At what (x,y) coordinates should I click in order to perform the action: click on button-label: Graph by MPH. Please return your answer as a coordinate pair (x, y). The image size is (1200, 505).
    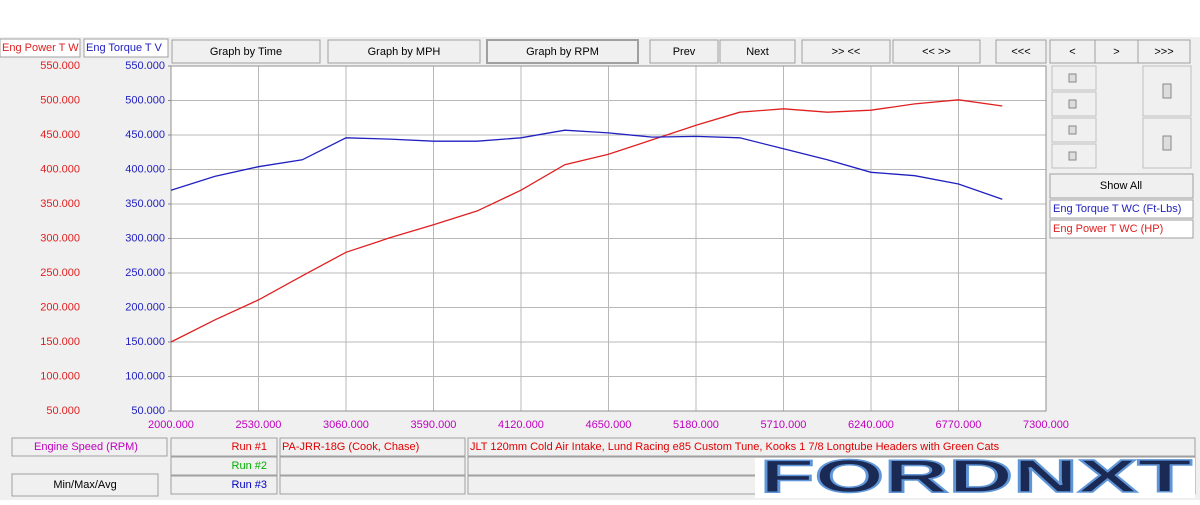
    Looking at the image, I should click on (404, 52).